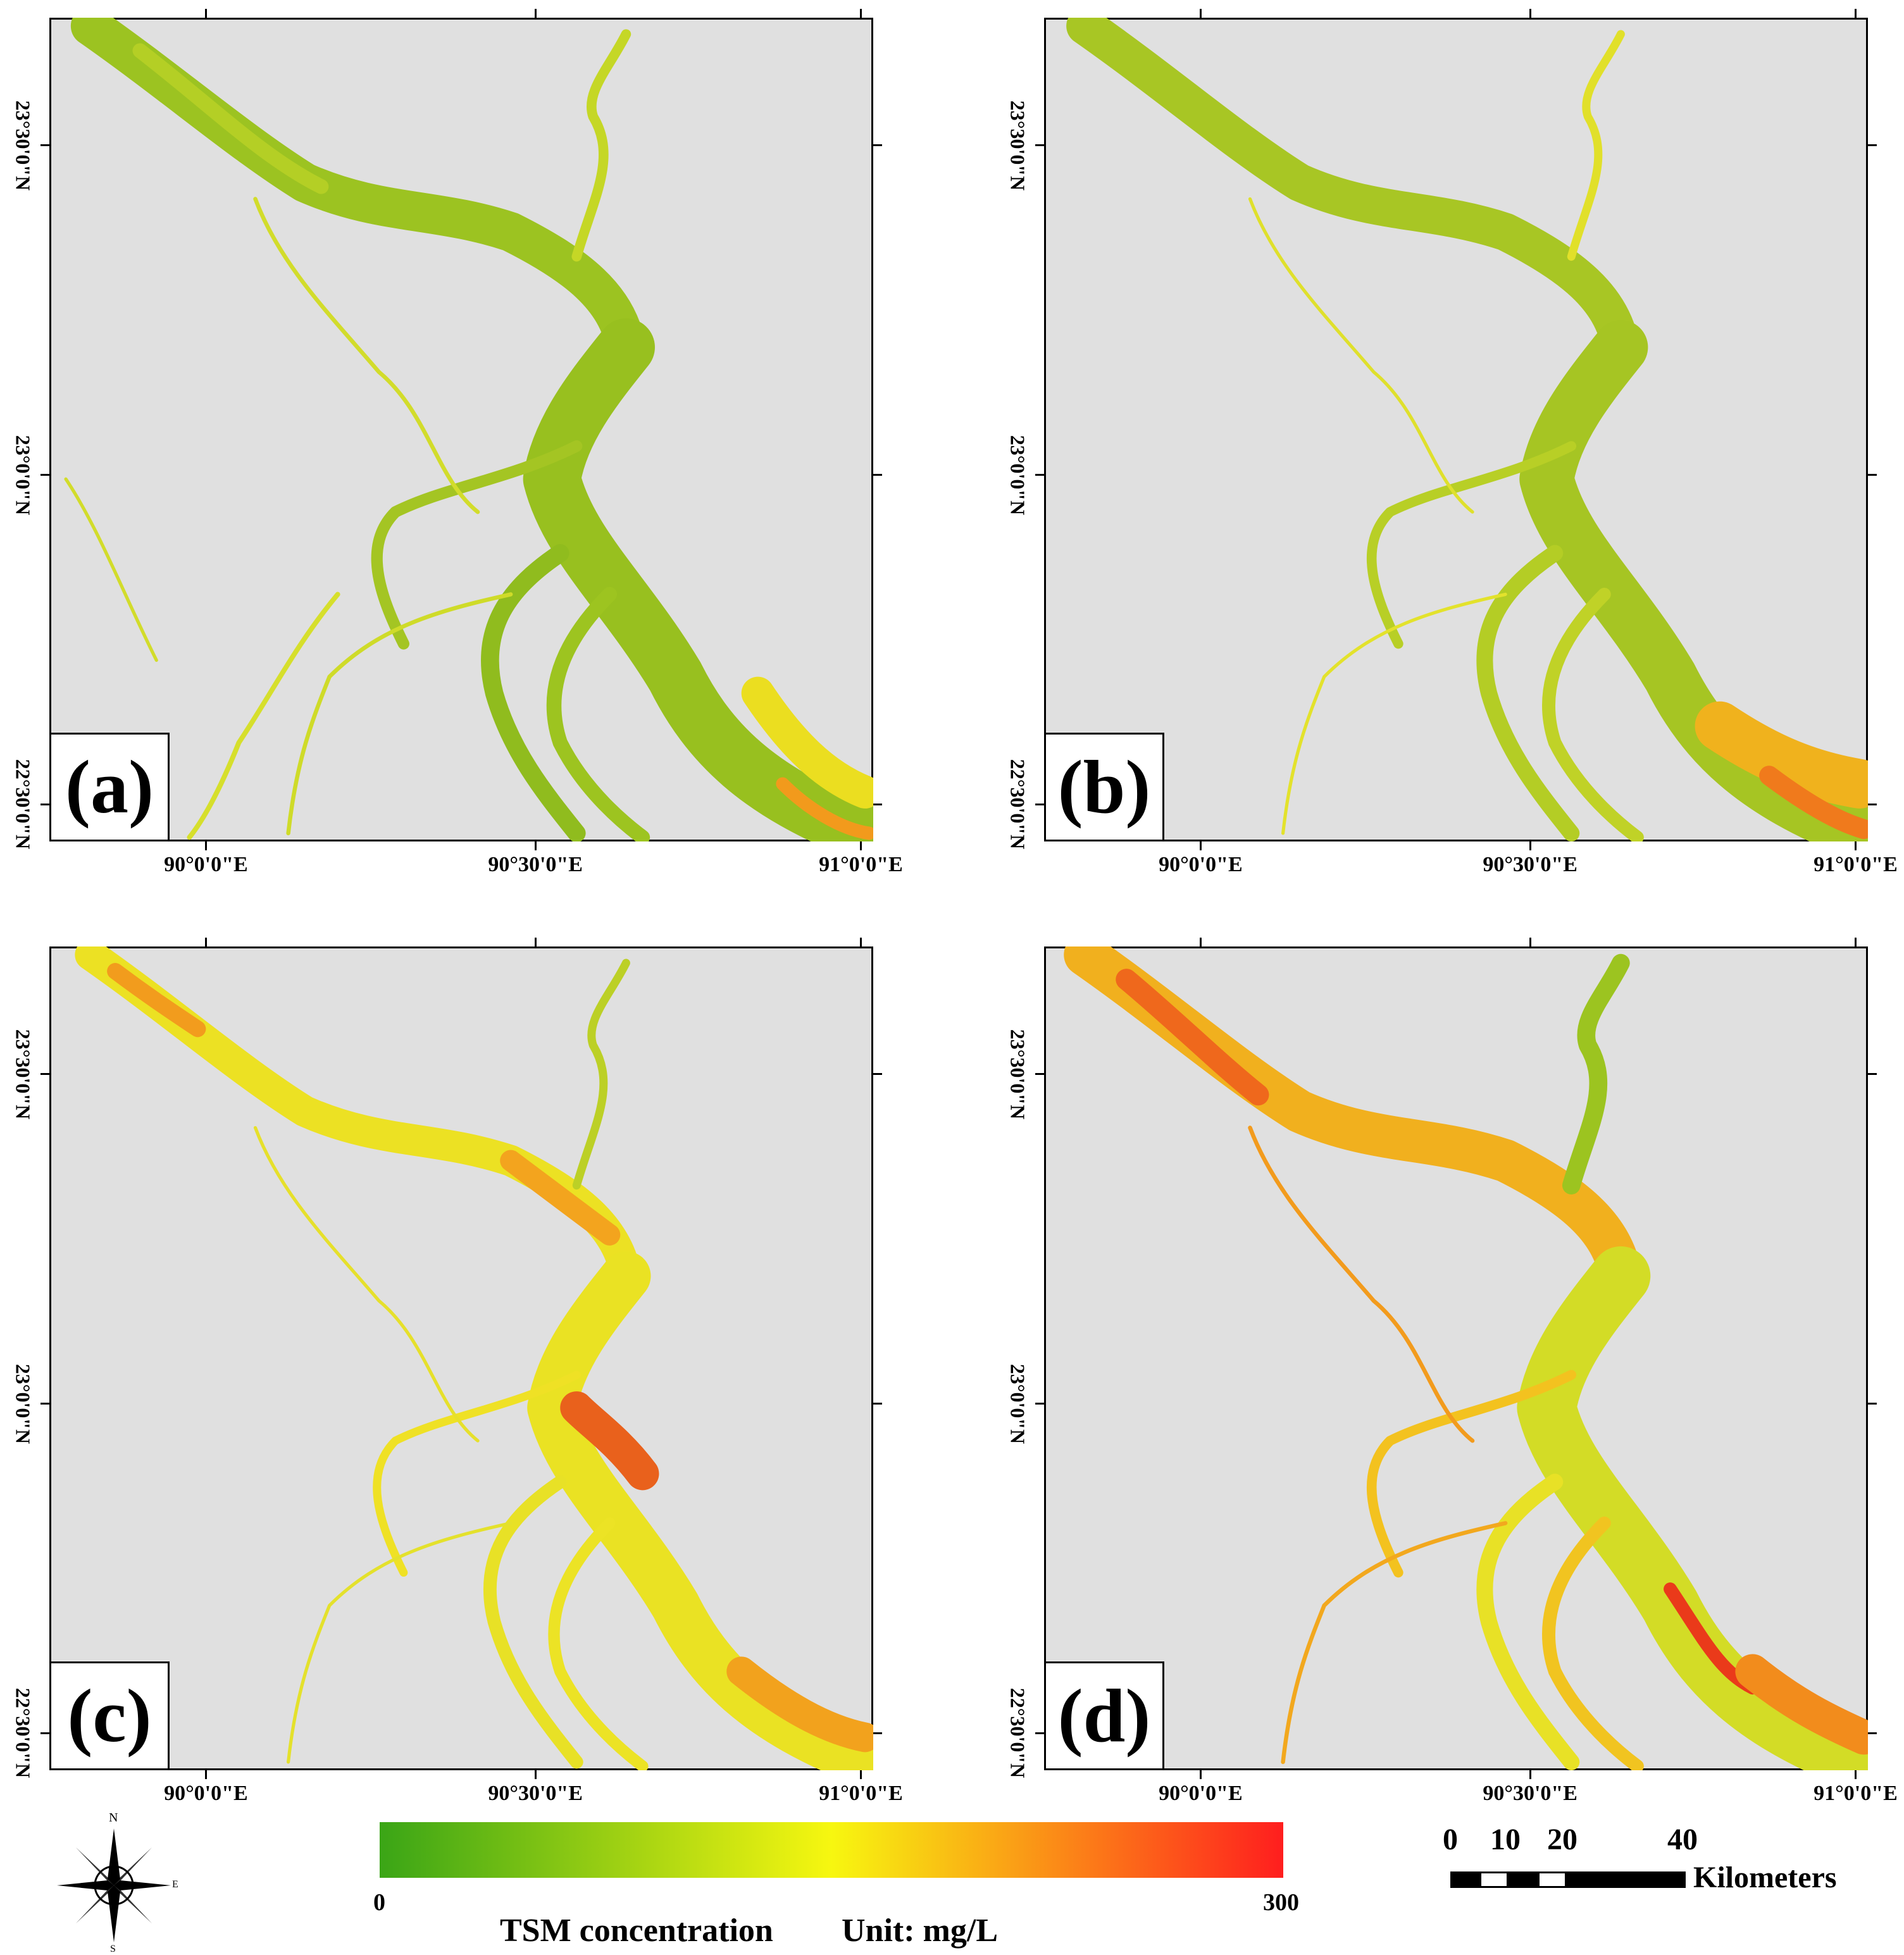 The image size is (1904, 1955). Describe the element at coordinates (379, 1902) in the screenshot. I see `legend-min-label: 0` at that location.